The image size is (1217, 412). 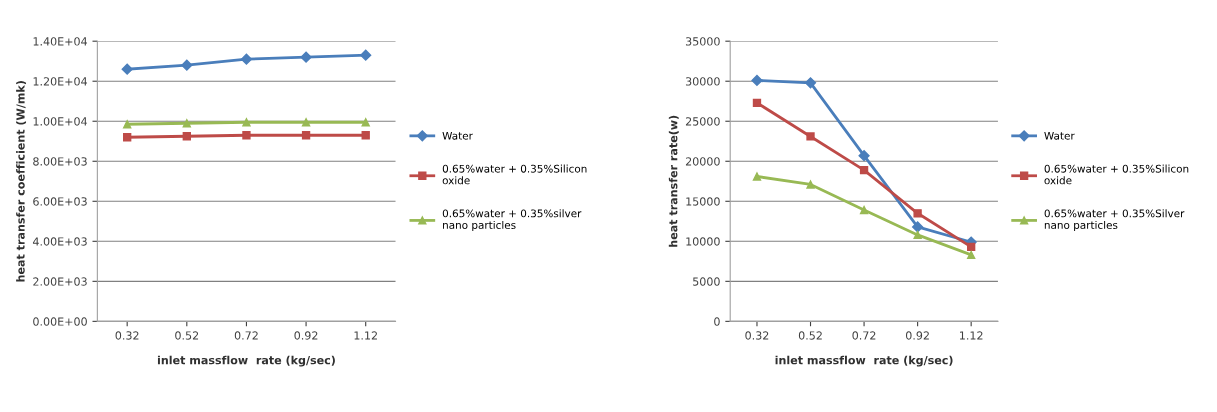 I want to click on y-tick-label: 1.20E+04, so click(x=60, y=81).